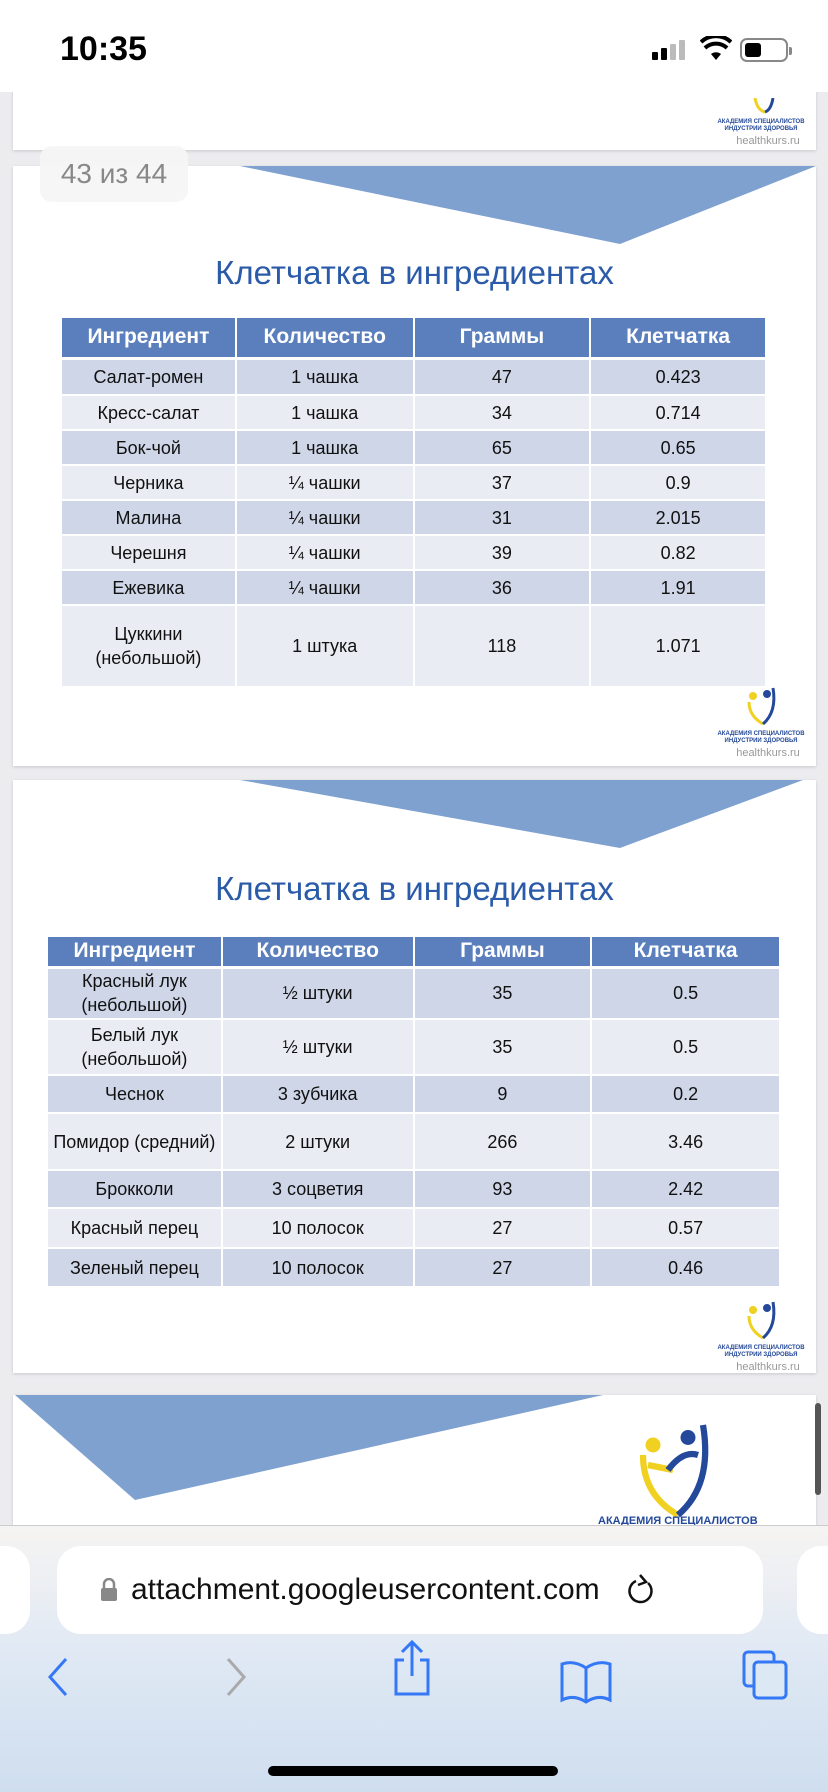  What do you see at coordinates (135, 1268) in the screenshot?
I see `table-cell: Зеленый перец` at bounding box center [135, 1268].